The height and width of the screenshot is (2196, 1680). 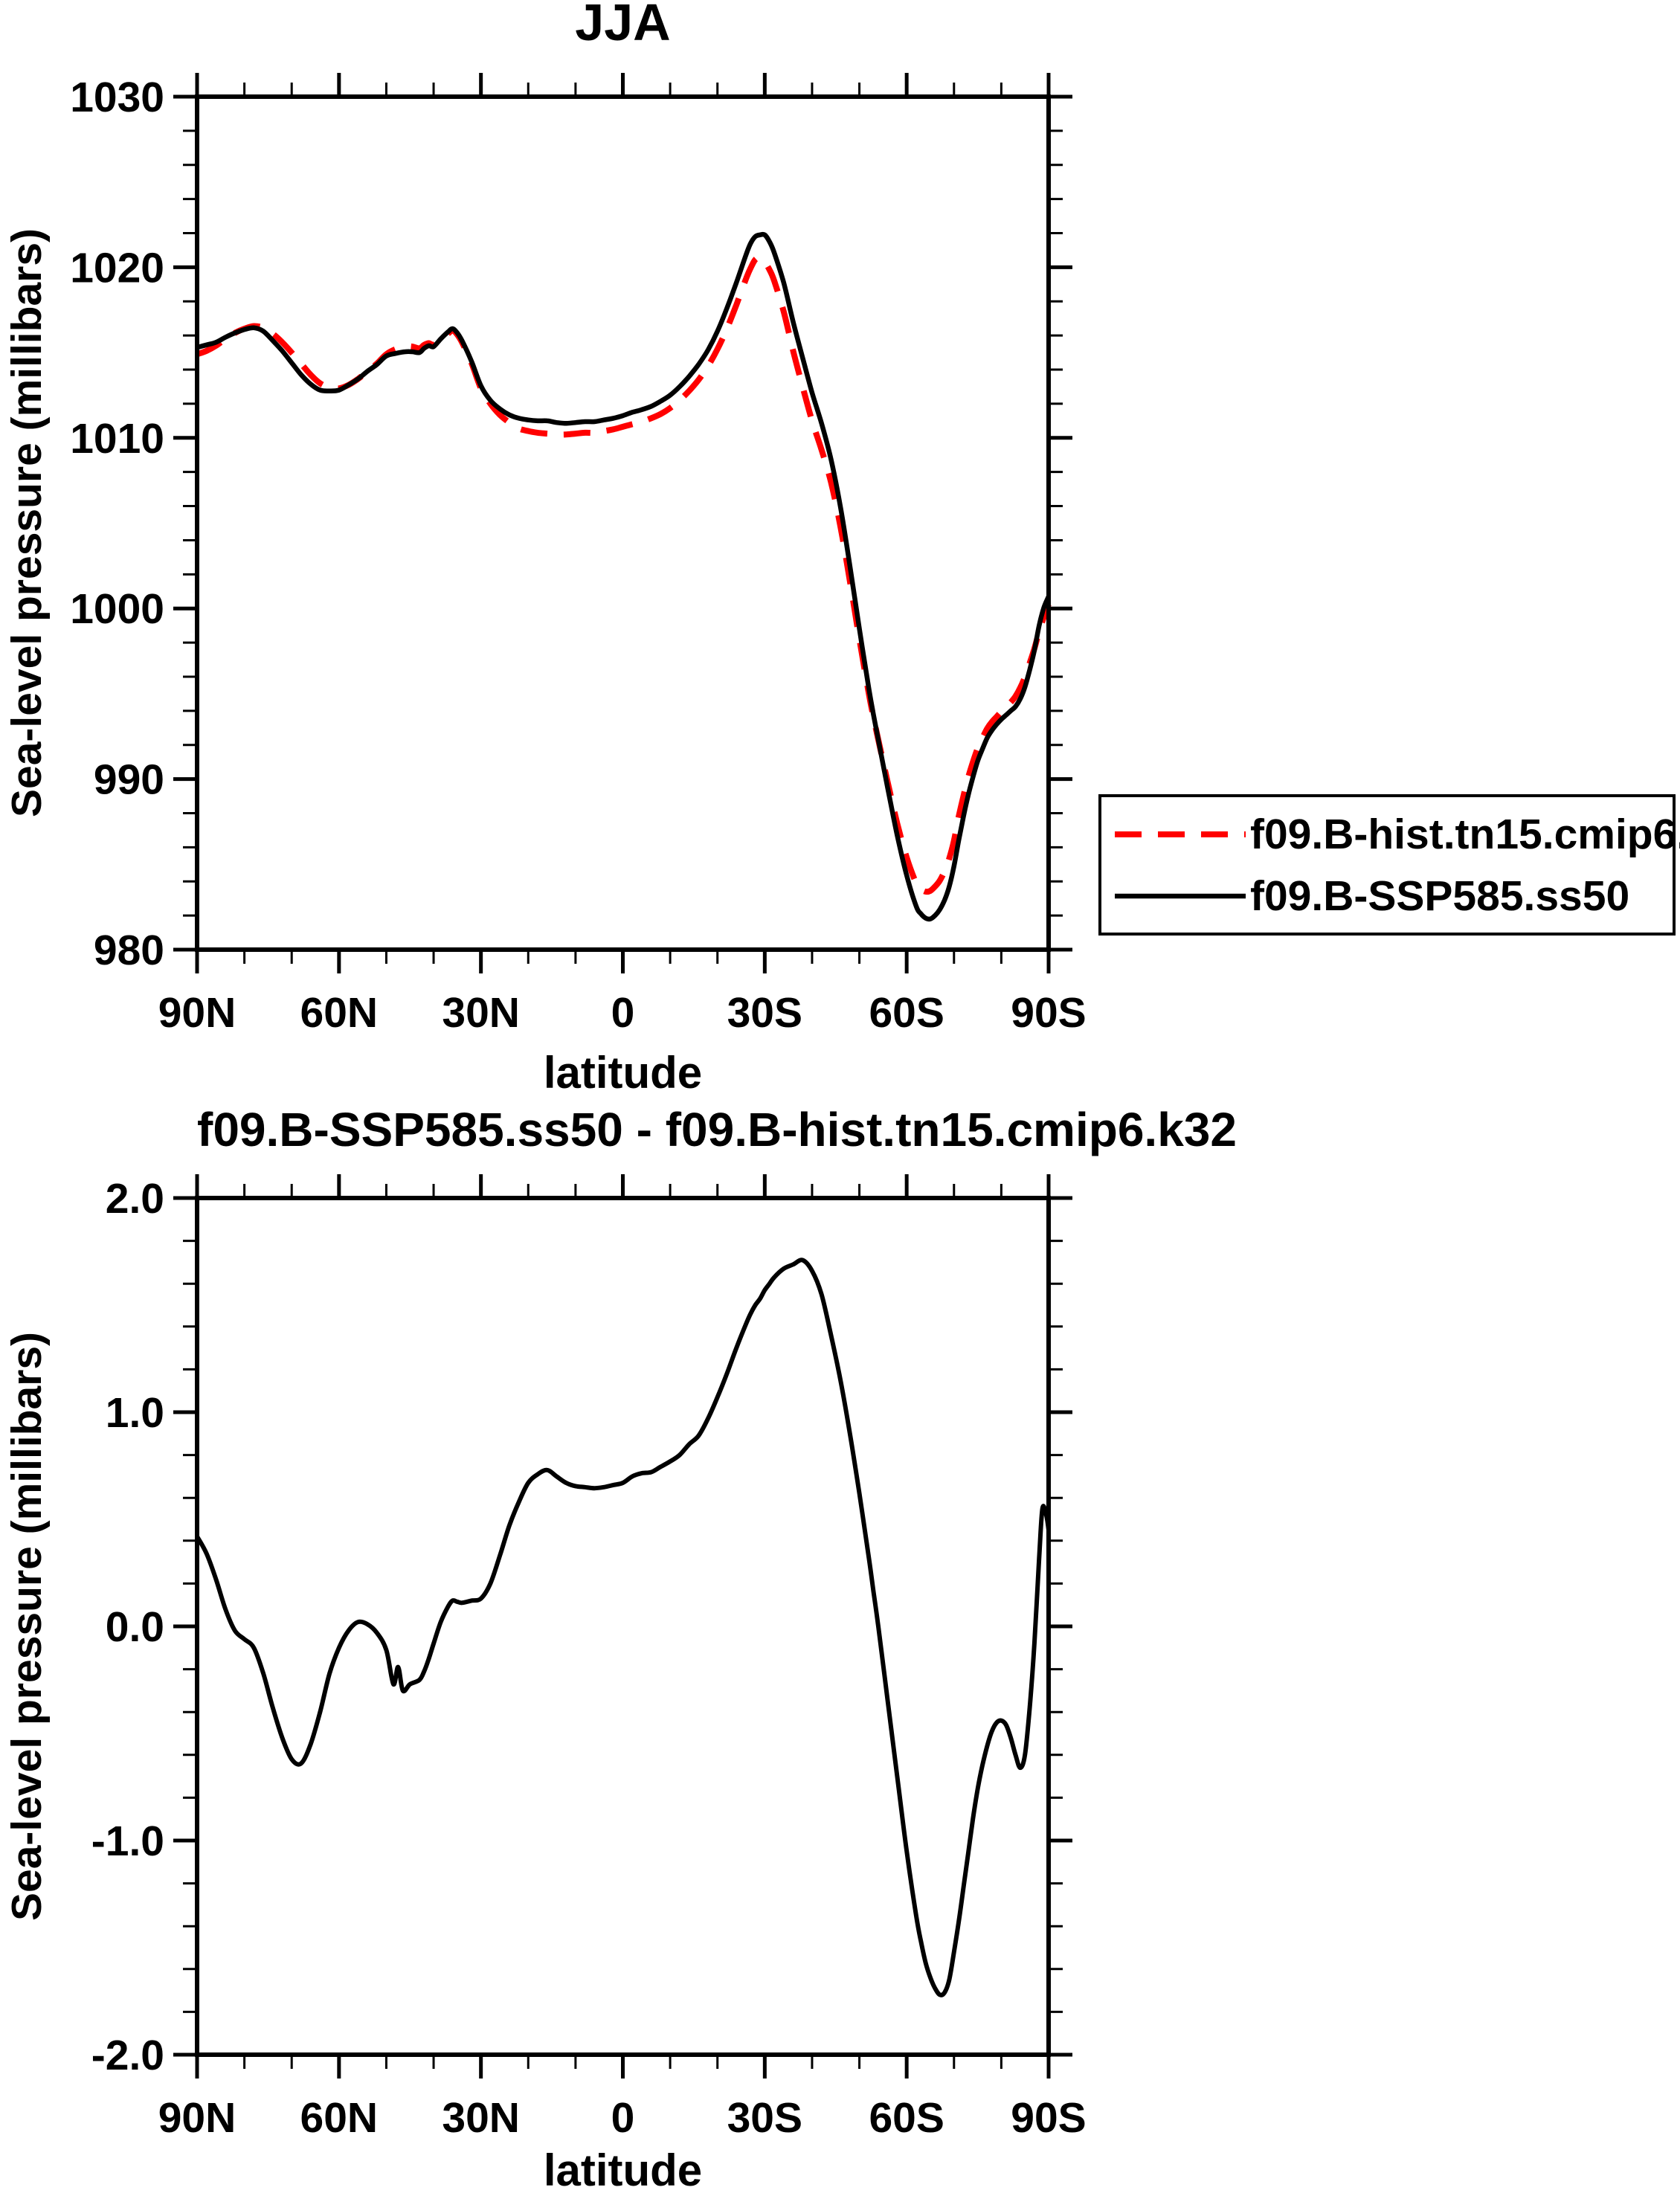 I want to click on y-axis-tick-label: 1.0, so click(x=135, y=1413).